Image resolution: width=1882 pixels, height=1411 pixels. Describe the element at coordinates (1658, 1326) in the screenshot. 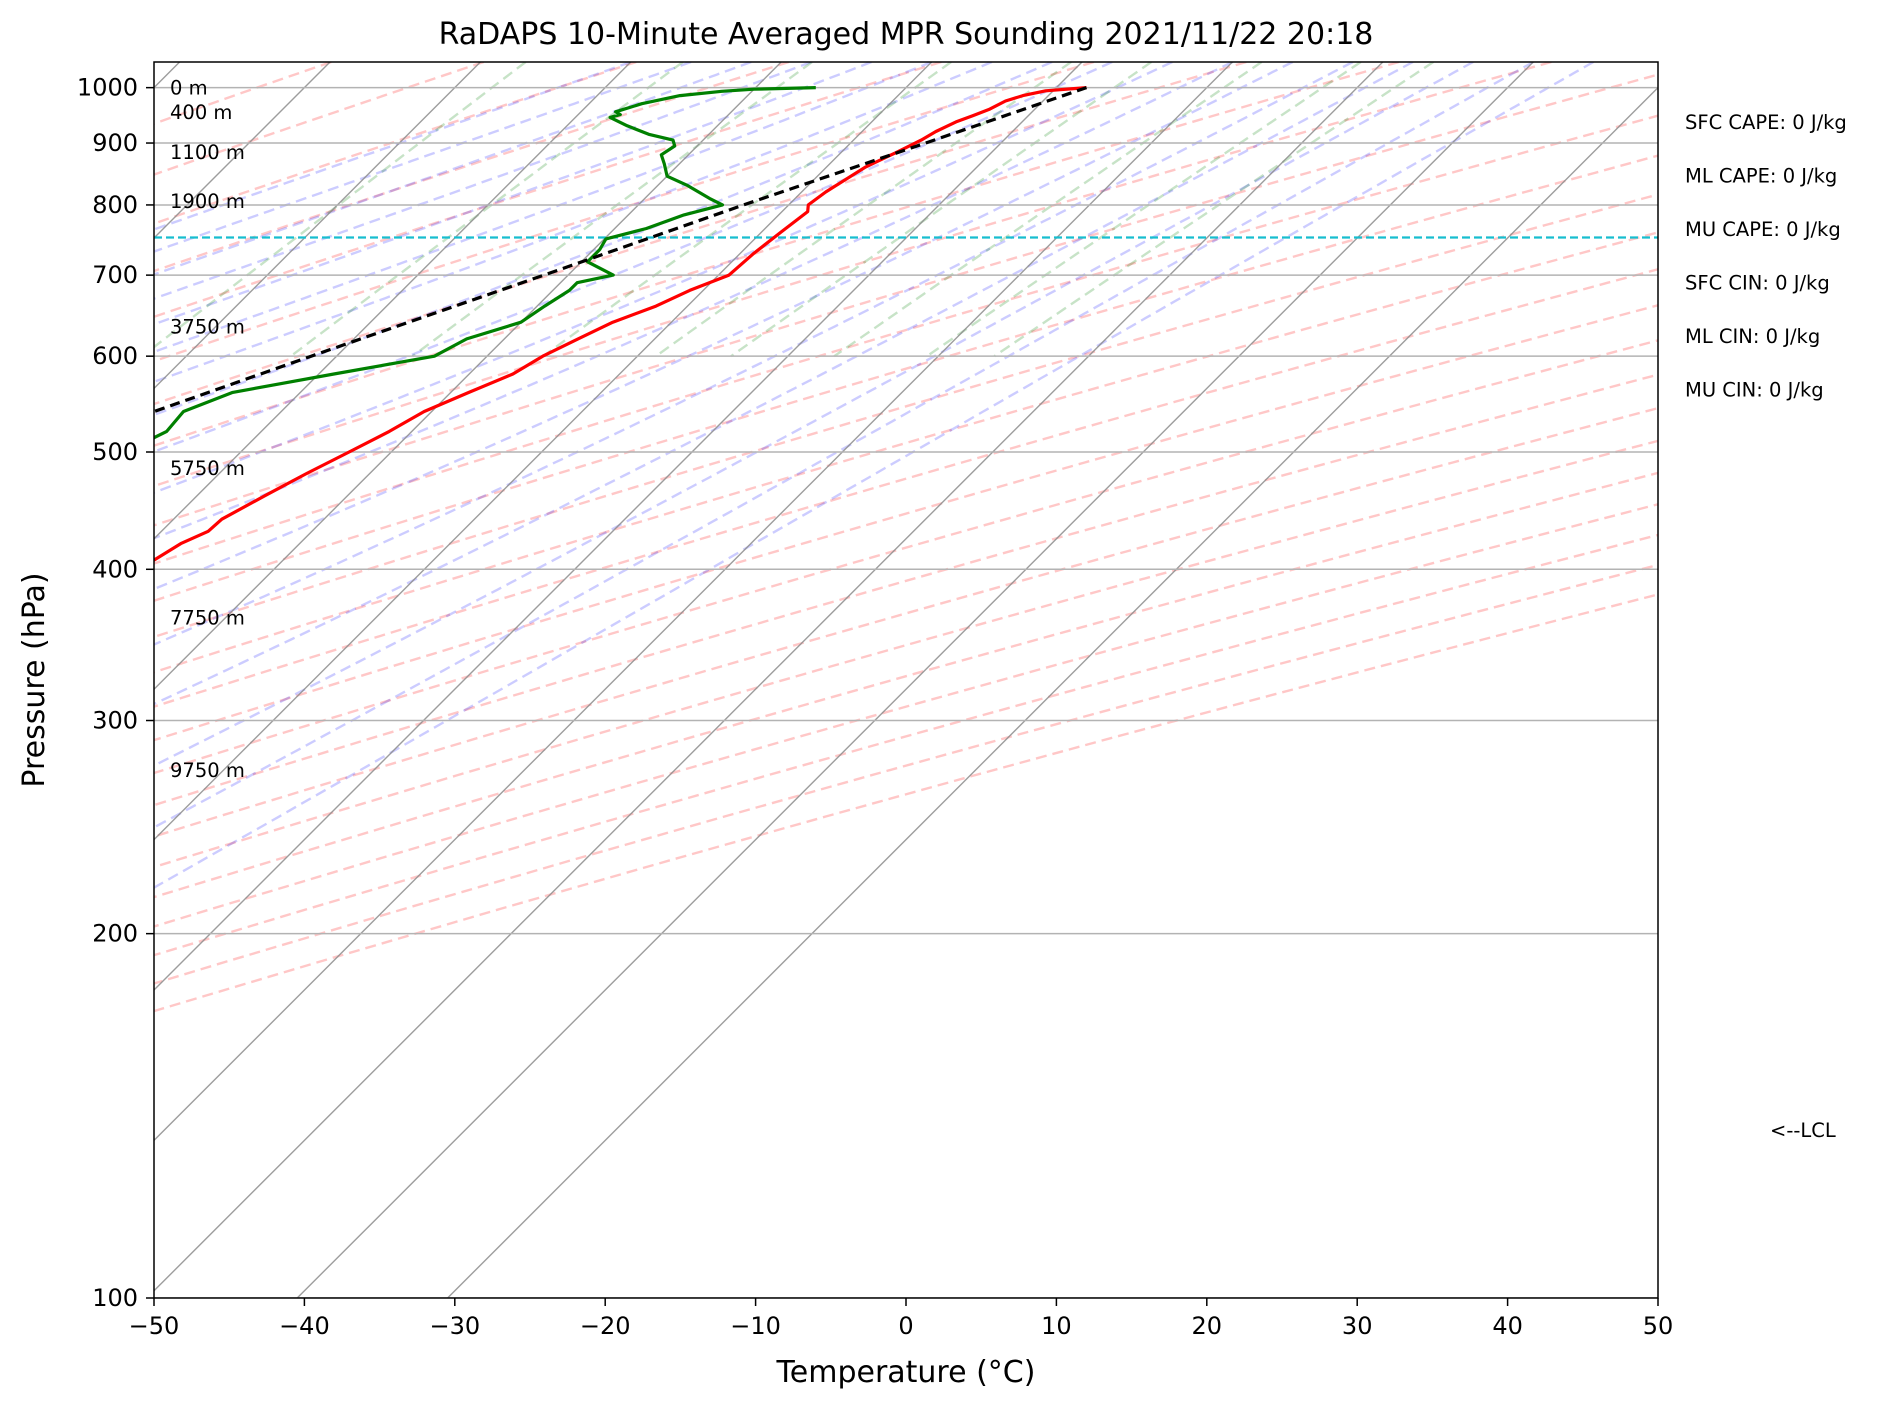

I see `x-tick-label: 50` at that location.